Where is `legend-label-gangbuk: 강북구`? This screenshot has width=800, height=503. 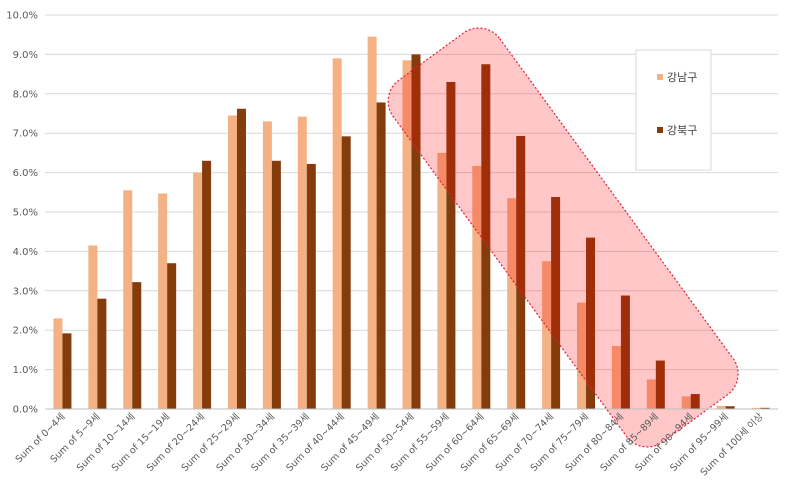 legend-label-gangbuk: 강북구 is located at coordinates (682, 130).